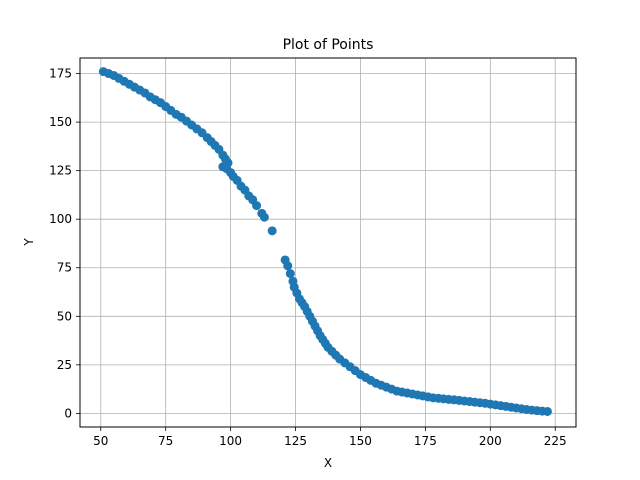 The image size is (640, 480). Describe the element at coordinates (330, 437) in the screenshot. I see `x-axis-ticks: 50 75 100 125 150 175 200 225` at that location.